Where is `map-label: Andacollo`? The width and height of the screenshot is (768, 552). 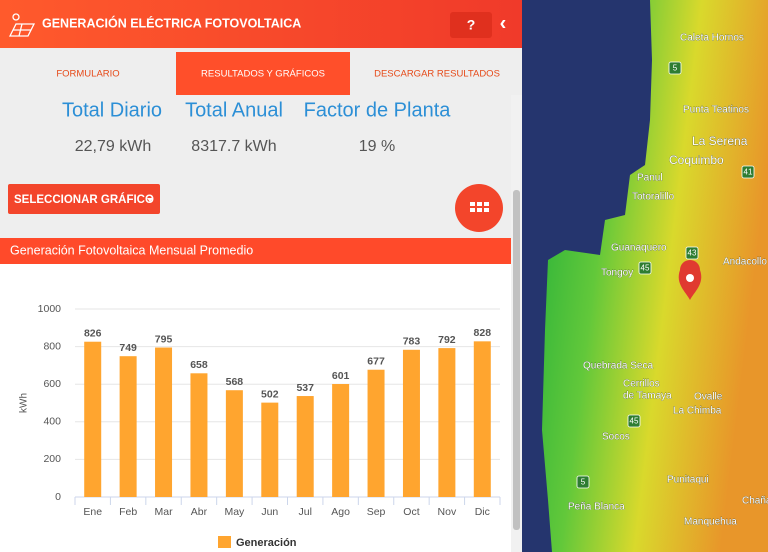
map-label: Andacollo is located at coordinates (745, 262).